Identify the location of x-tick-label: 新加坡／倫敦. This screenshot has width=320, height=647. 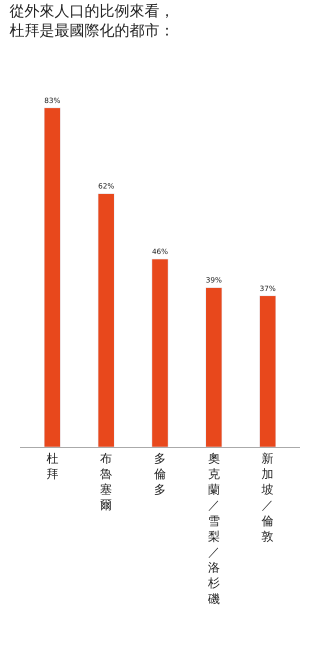
(267, 497).